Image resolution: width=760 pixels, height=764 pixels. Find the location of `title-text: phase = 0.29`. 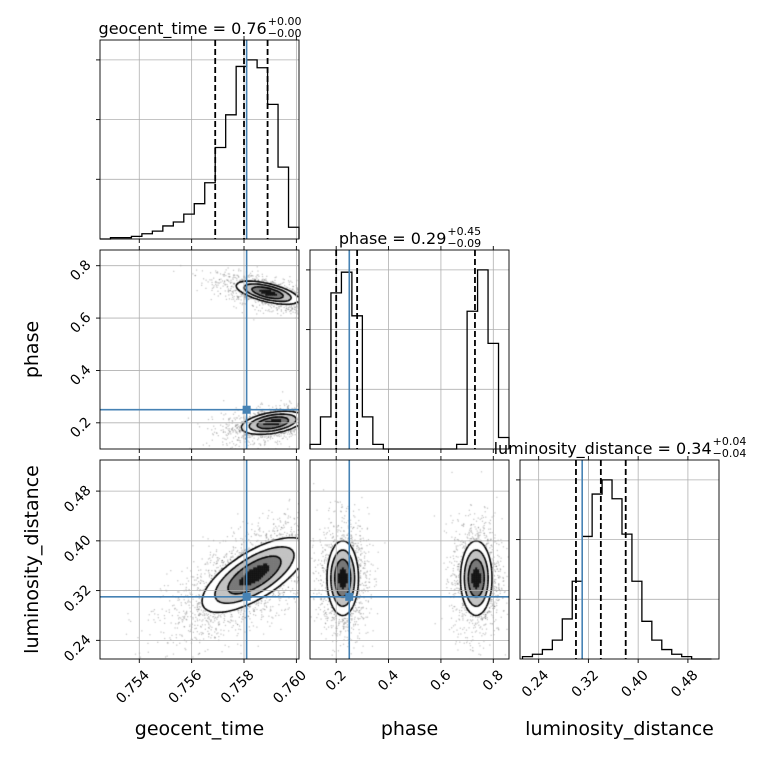

title-text: phase = 0.29 is located at coordinates (392, 238).